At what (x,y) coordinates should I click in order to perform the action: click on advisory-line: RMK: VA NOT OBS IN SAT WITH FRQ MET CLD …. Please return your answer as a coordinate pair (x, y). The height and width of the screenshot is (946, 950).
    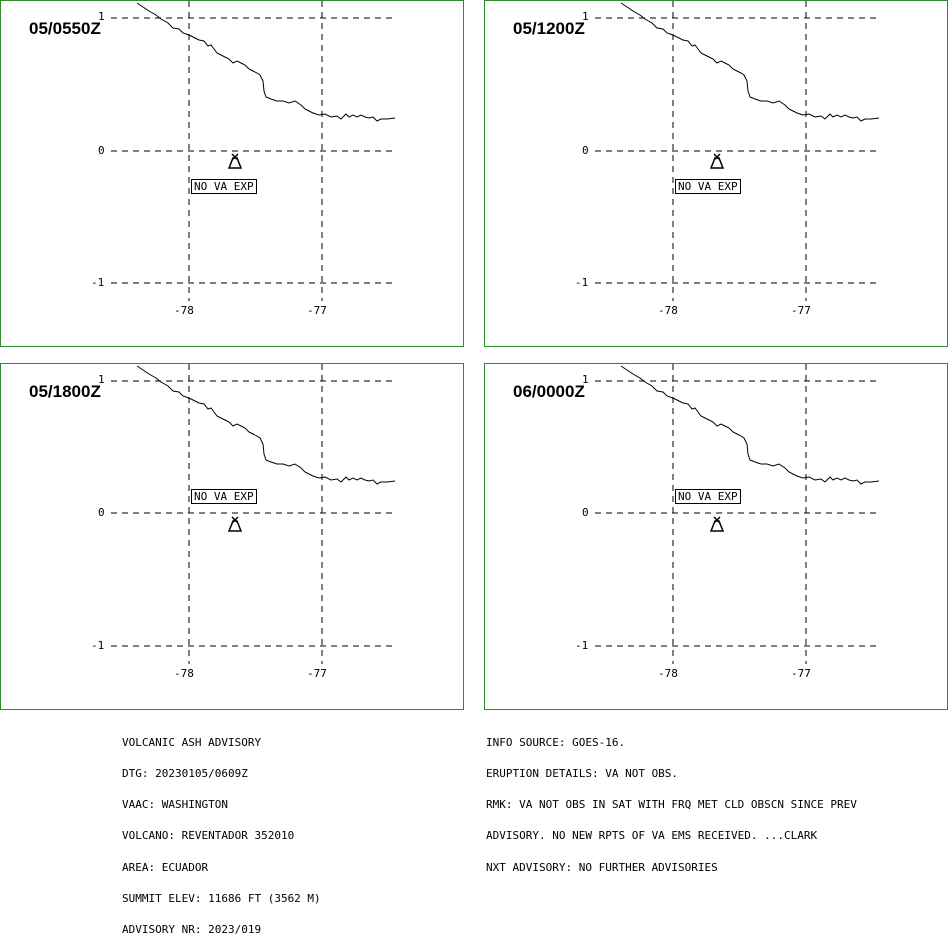
    Looking at the image, I should click on (671, 805).